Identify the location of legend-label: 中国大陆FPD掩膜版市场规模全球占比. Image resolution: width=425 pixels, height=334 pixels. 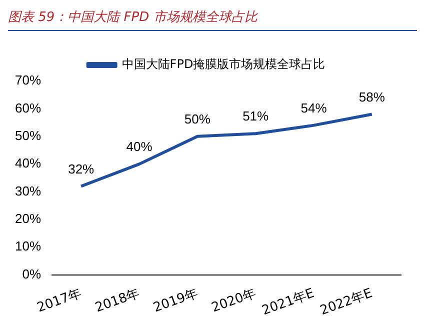
(224, 64).